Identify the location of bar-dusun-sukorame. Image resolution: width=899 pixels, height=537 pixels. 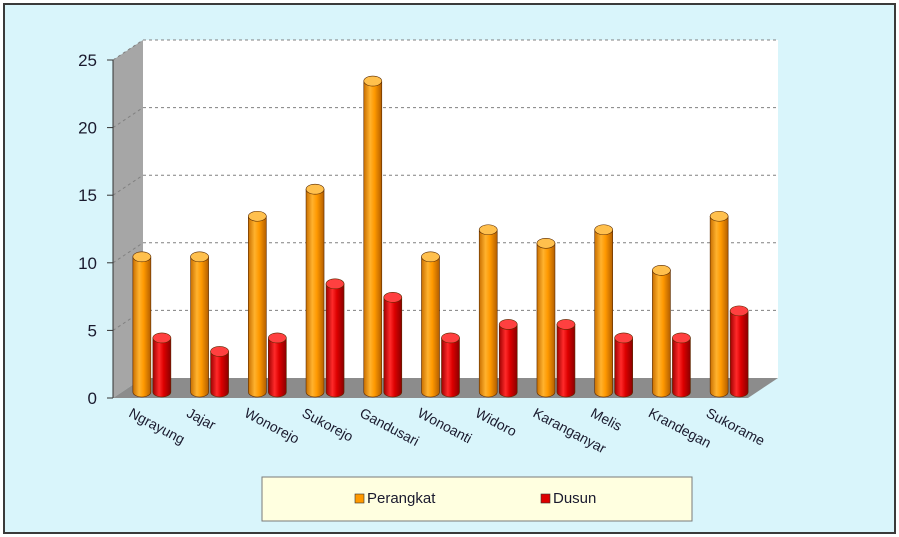
(739, 351).